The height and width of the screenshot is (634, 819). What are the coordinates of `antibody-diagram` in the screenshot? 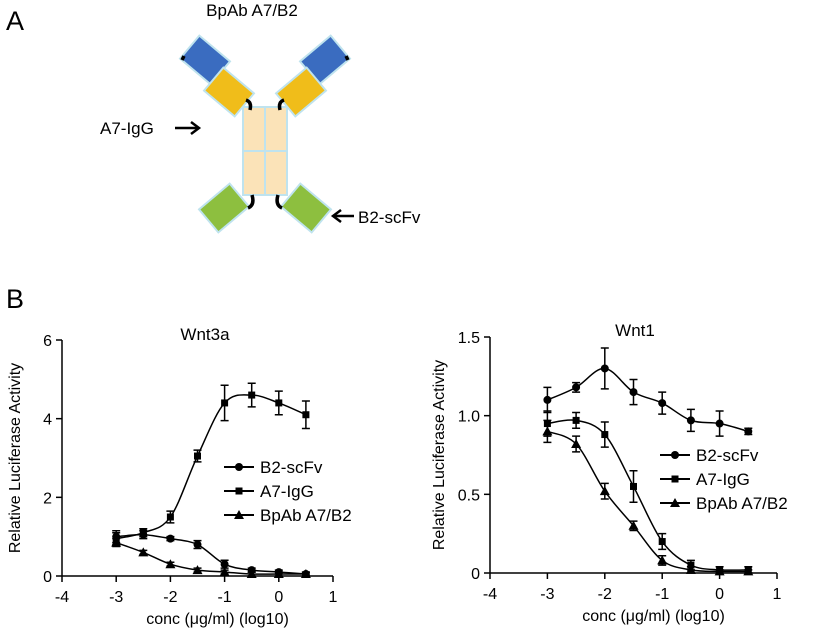 It's located at (265, 134).